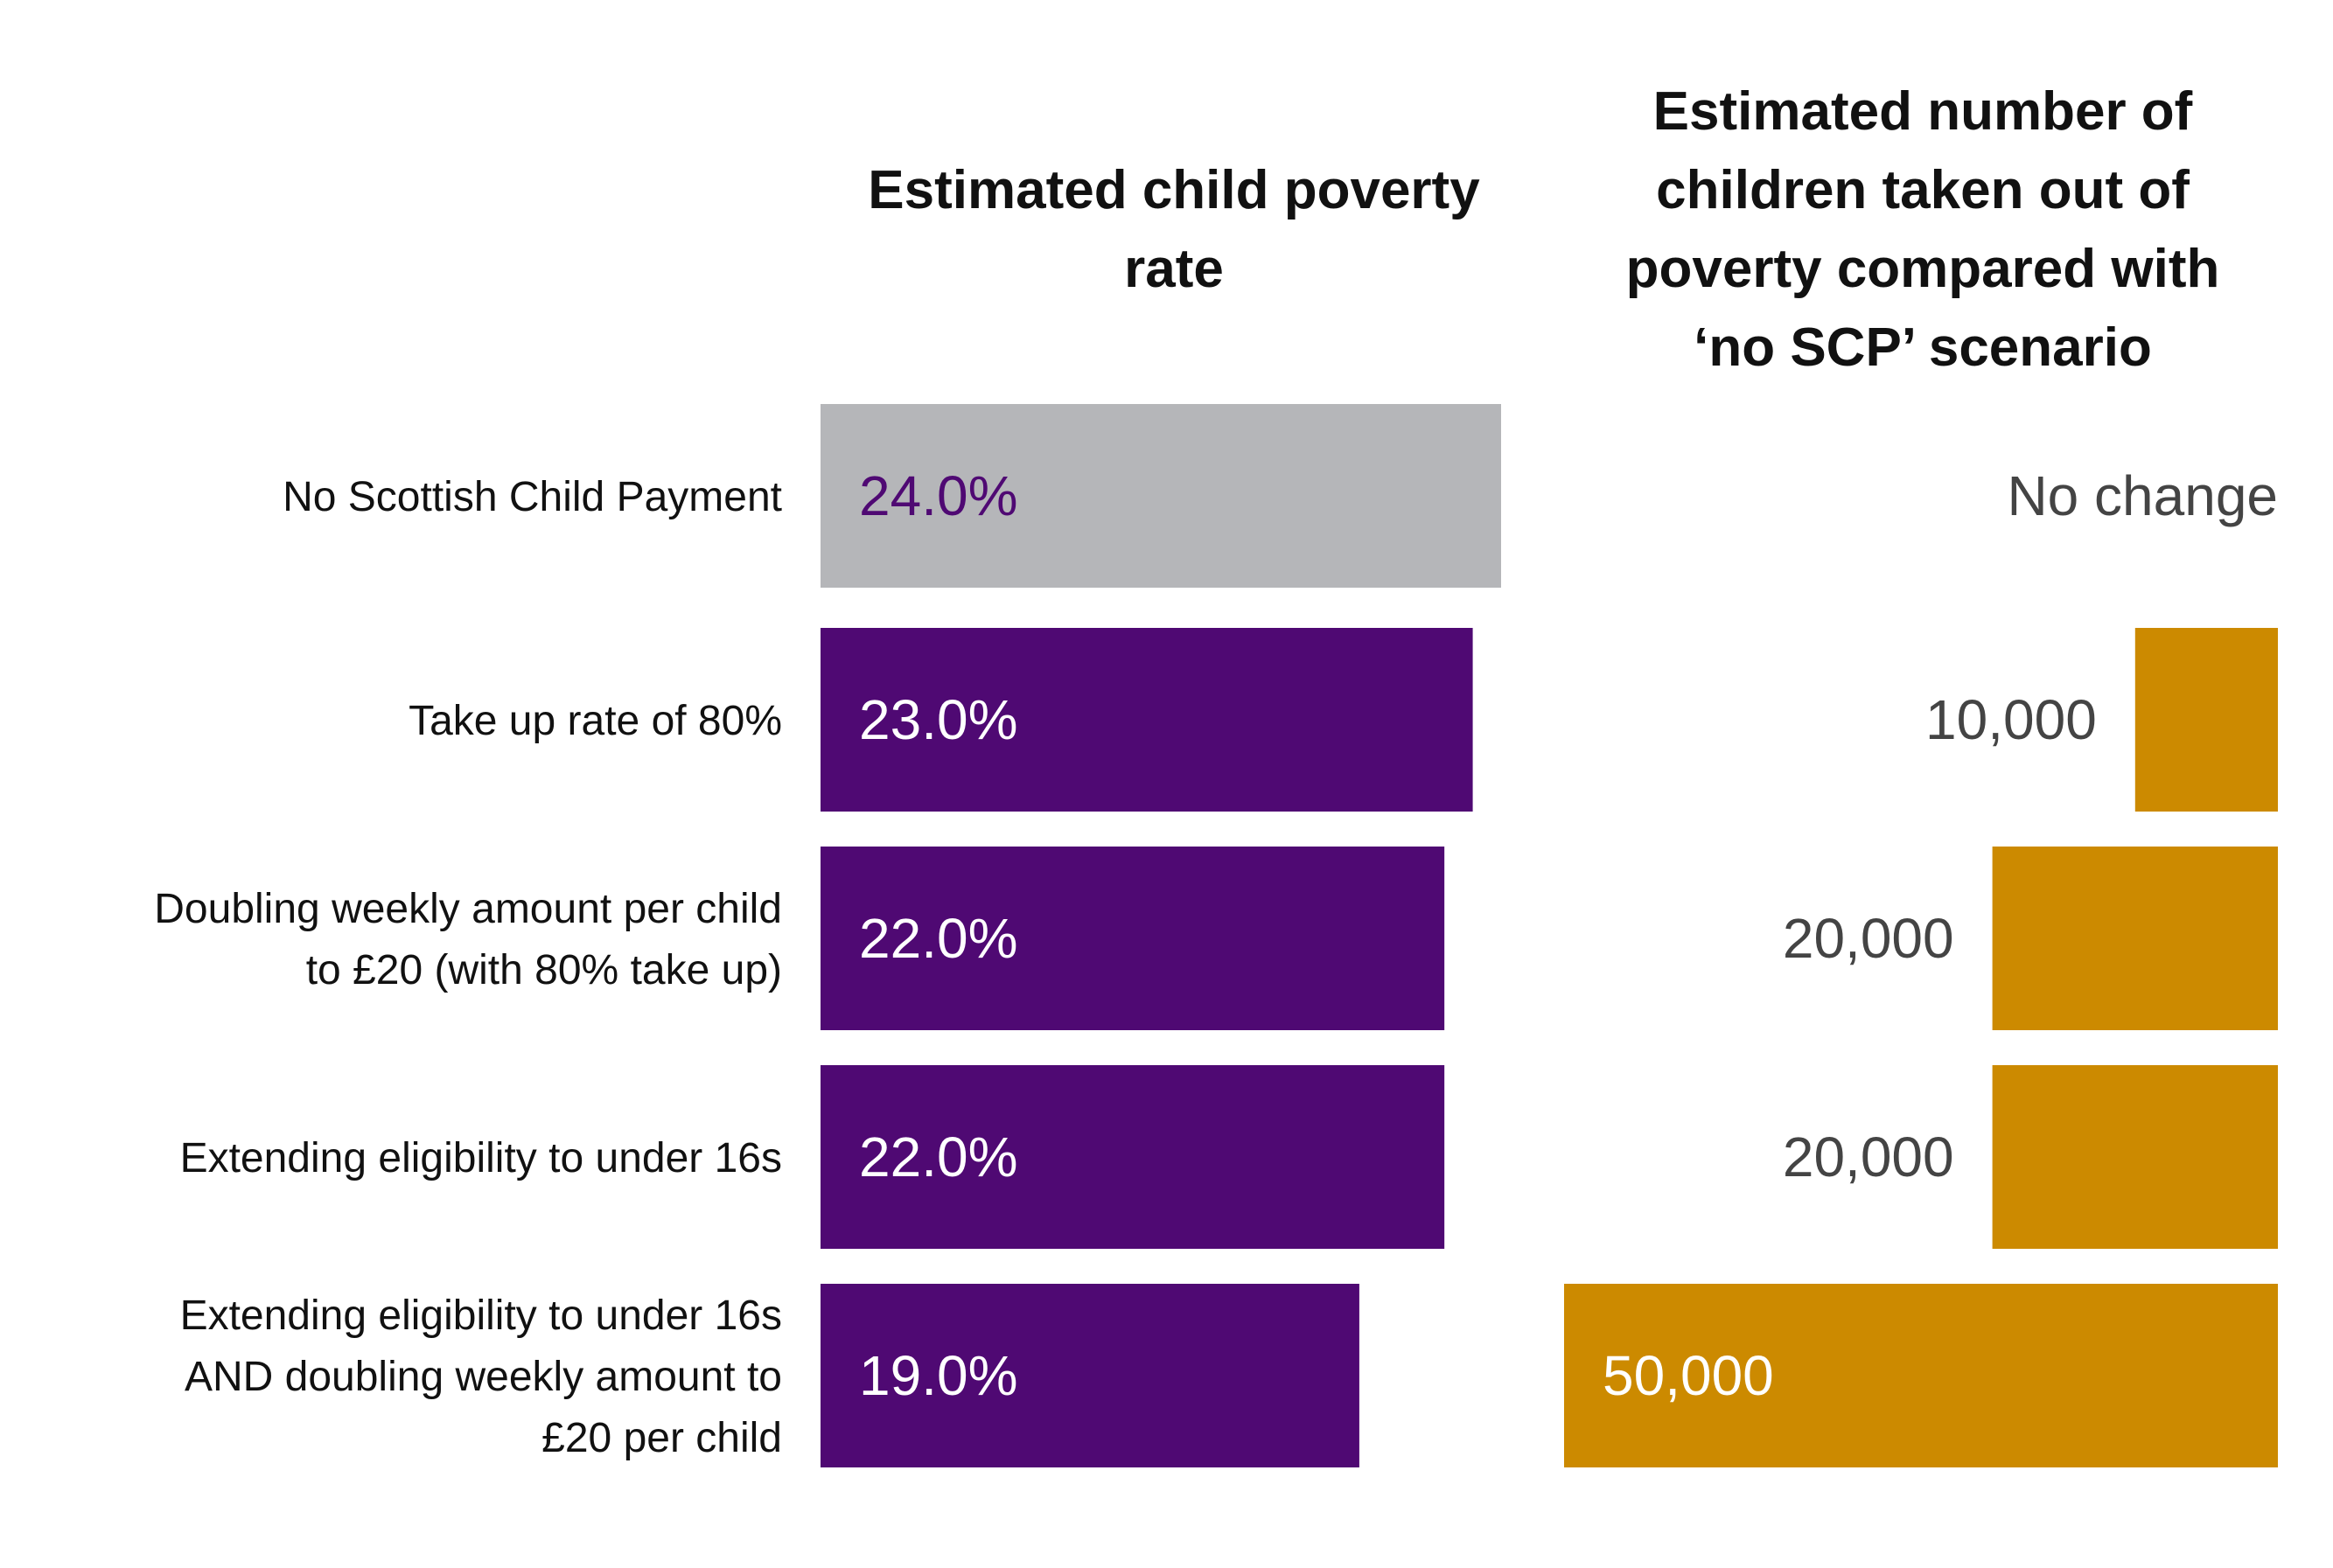 This screenshot has width=2333, height=1568. What do you see at coordinates (1923, 190) in the screenshot?
I see `panel-2-heading-line: children taken out of` at bounding box center [1923, 190].